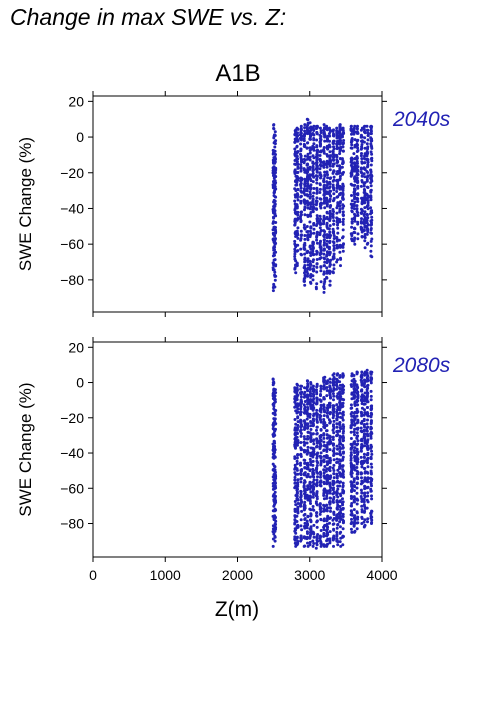 The image size is (501, 709). What do you see at coordinates (72, 524) in the screenshot?
I see `y-tick-label: −80` at bounding box center [72, 524].